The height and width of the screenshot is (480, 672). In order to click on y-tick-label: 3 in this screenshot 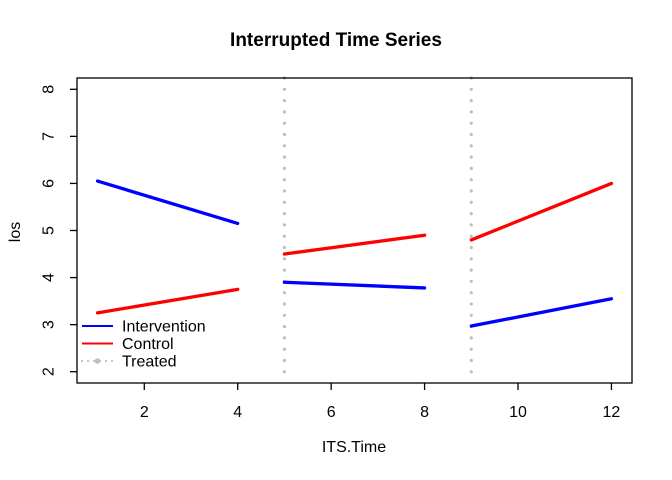, I will do `click(49, 324)`.